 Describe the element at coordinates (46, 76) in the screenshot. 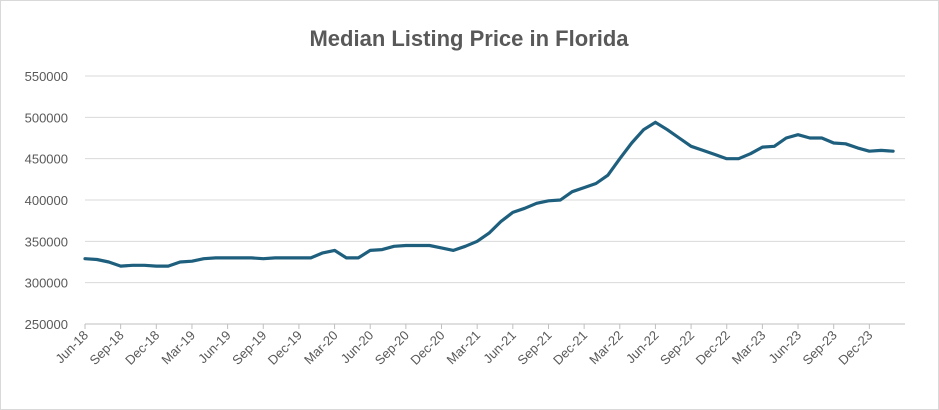

I see `y-tick-label: 550000` at that location.